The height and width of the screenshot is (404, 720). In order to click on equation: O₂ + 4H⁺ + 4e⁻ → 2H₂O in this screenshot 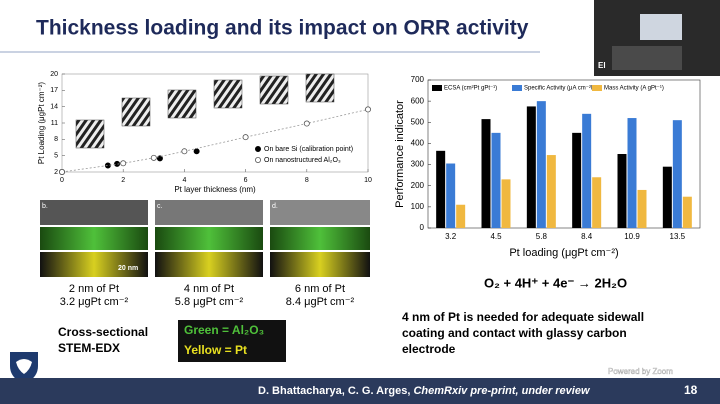, I will do `click(555, 282)`.